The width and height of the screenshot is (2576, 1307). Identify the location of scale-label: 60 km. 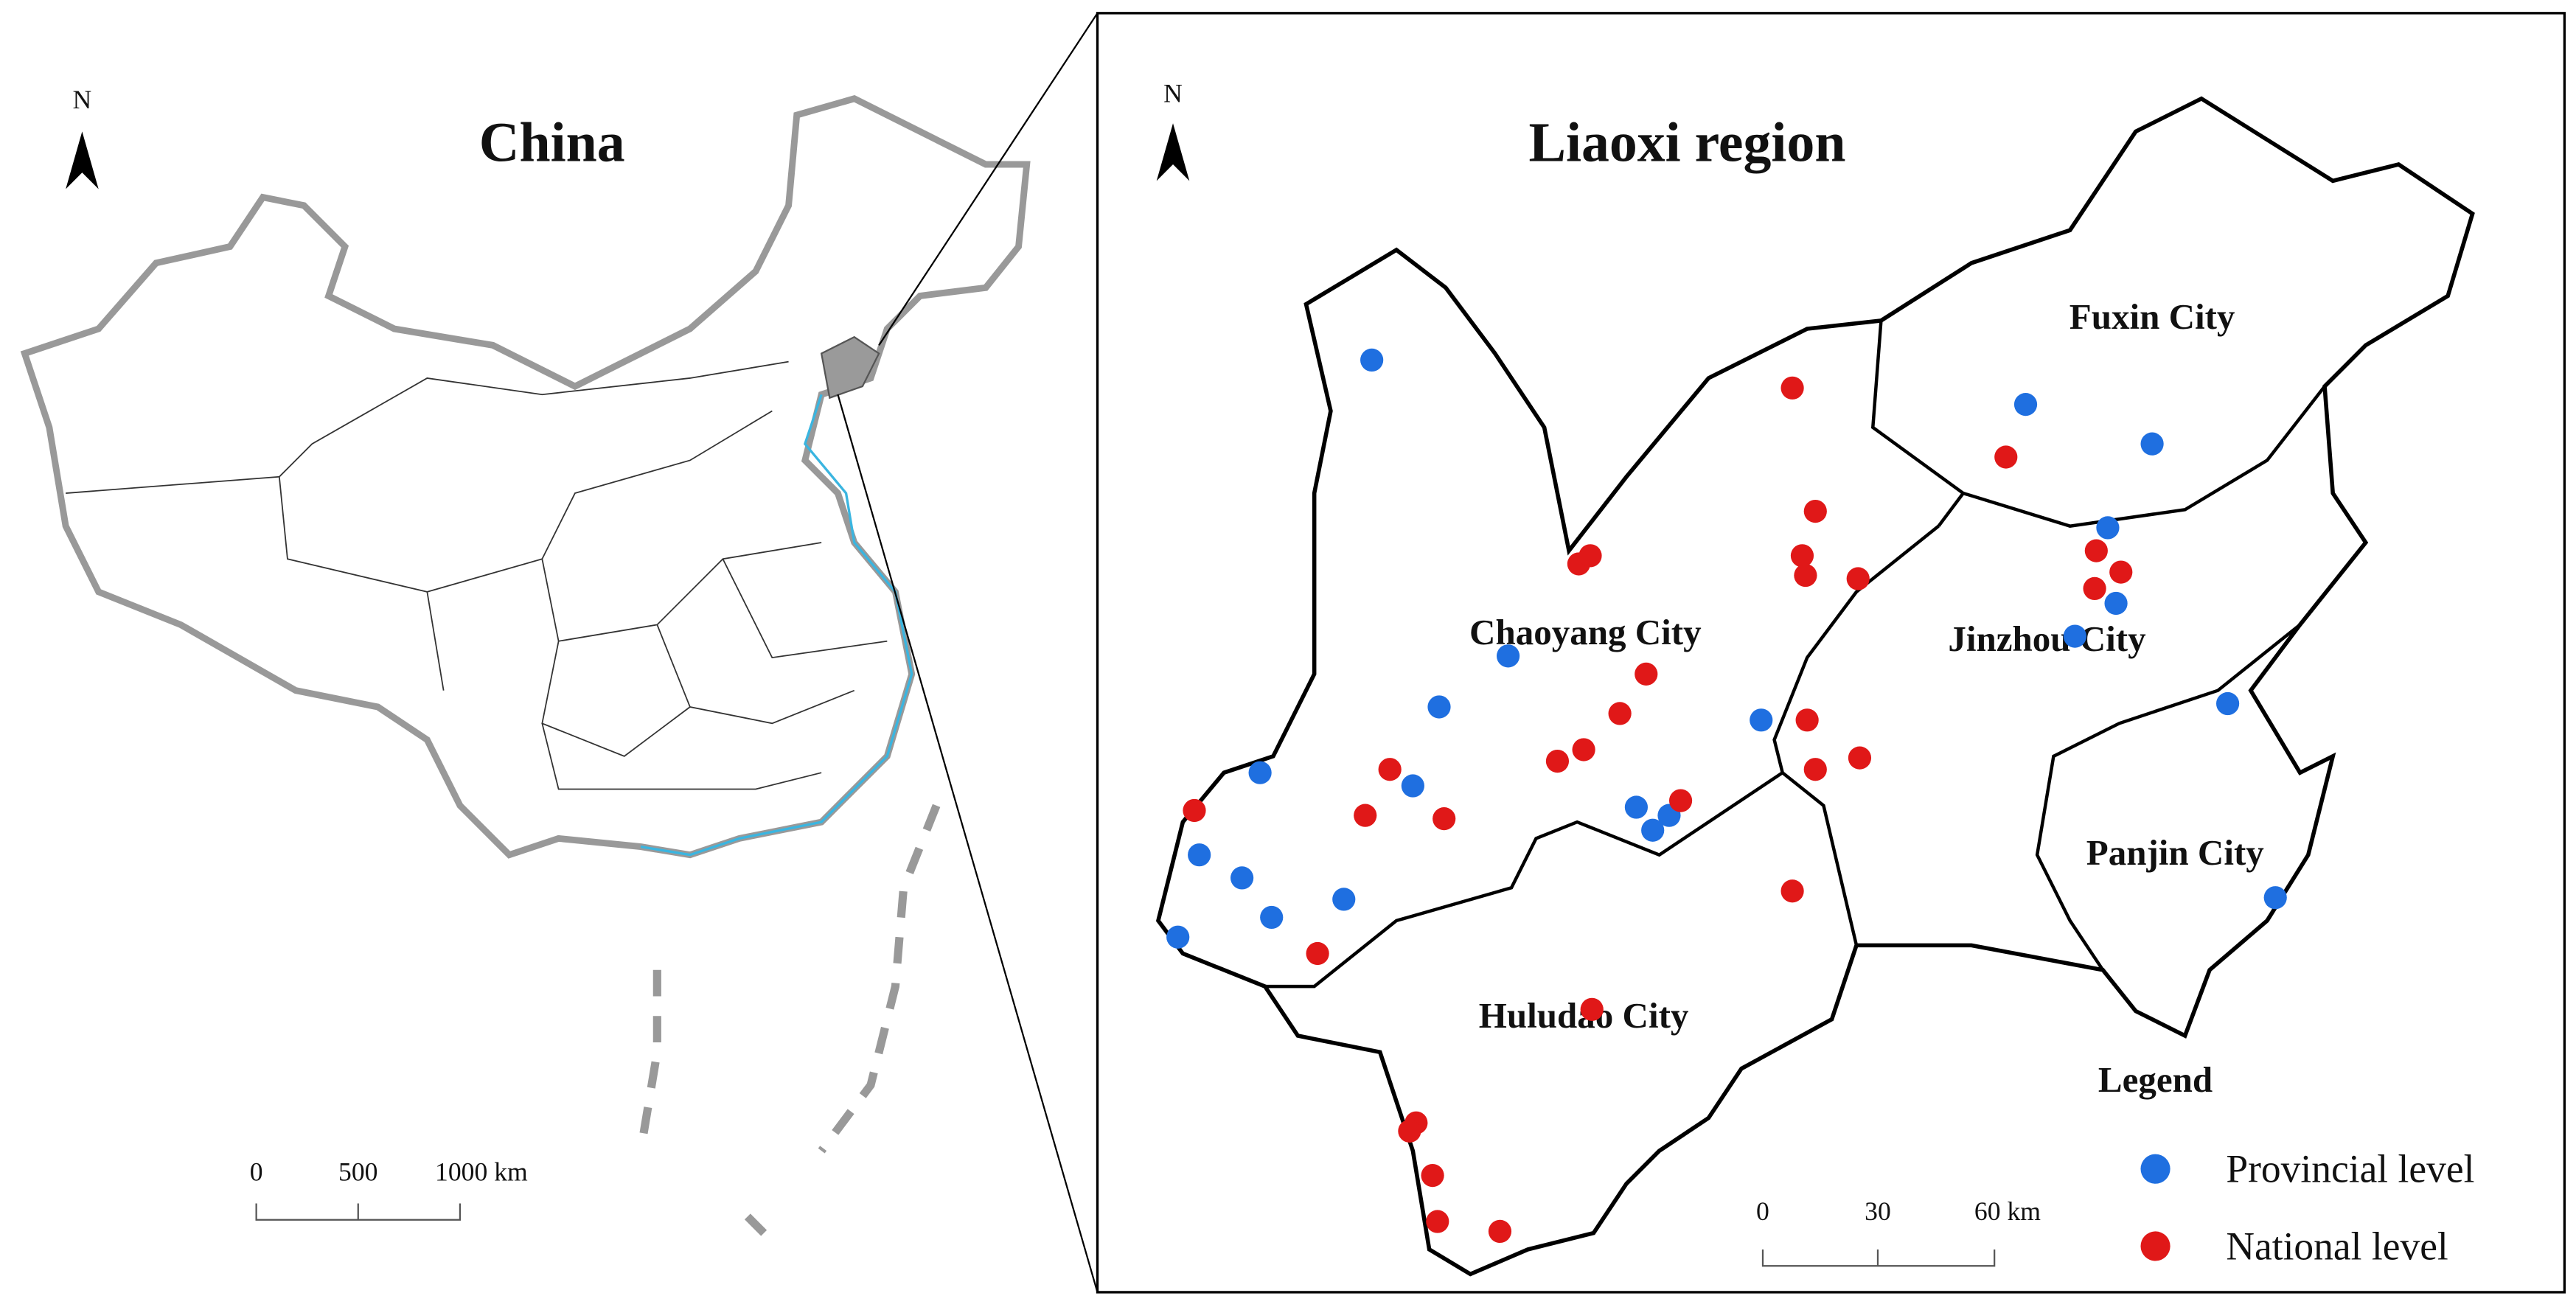
(2007, 1211).